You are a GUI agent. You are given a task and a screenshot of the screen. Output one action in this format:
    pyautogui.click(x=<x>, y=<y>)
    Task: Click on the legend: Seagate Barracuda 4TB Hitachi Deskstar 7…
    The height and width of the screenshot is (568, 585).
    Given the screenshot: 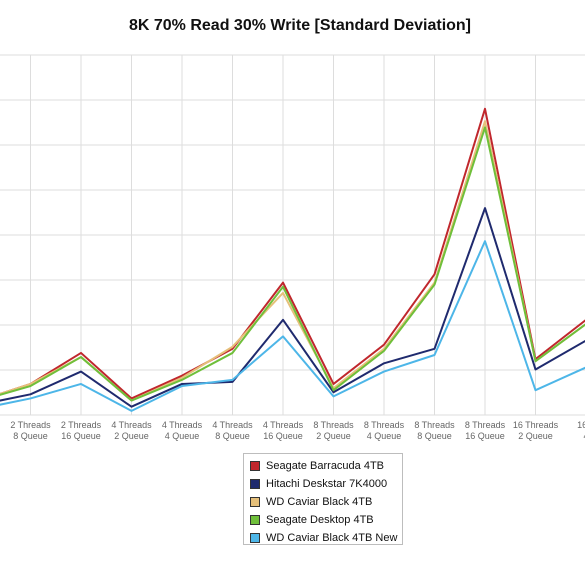 What is the action you would take?
    pyautogui.click(x=323, y=499)
    